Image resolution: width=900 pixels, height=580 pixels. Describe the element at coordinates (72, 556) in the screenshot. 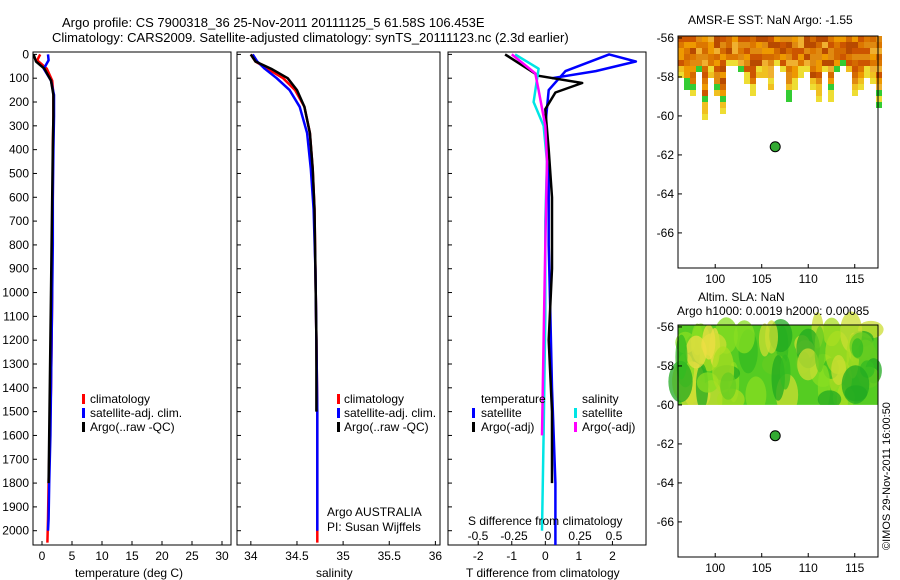

I see `x-tick-label: 5` at that location.